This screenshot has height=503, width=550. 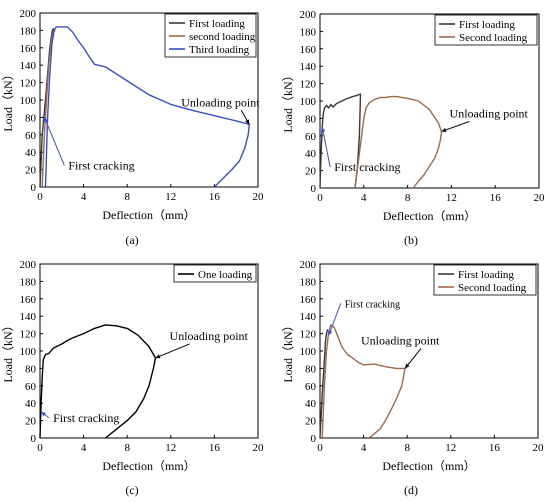 I want to click on panel-caption: (c), so click(x=131, y=490).